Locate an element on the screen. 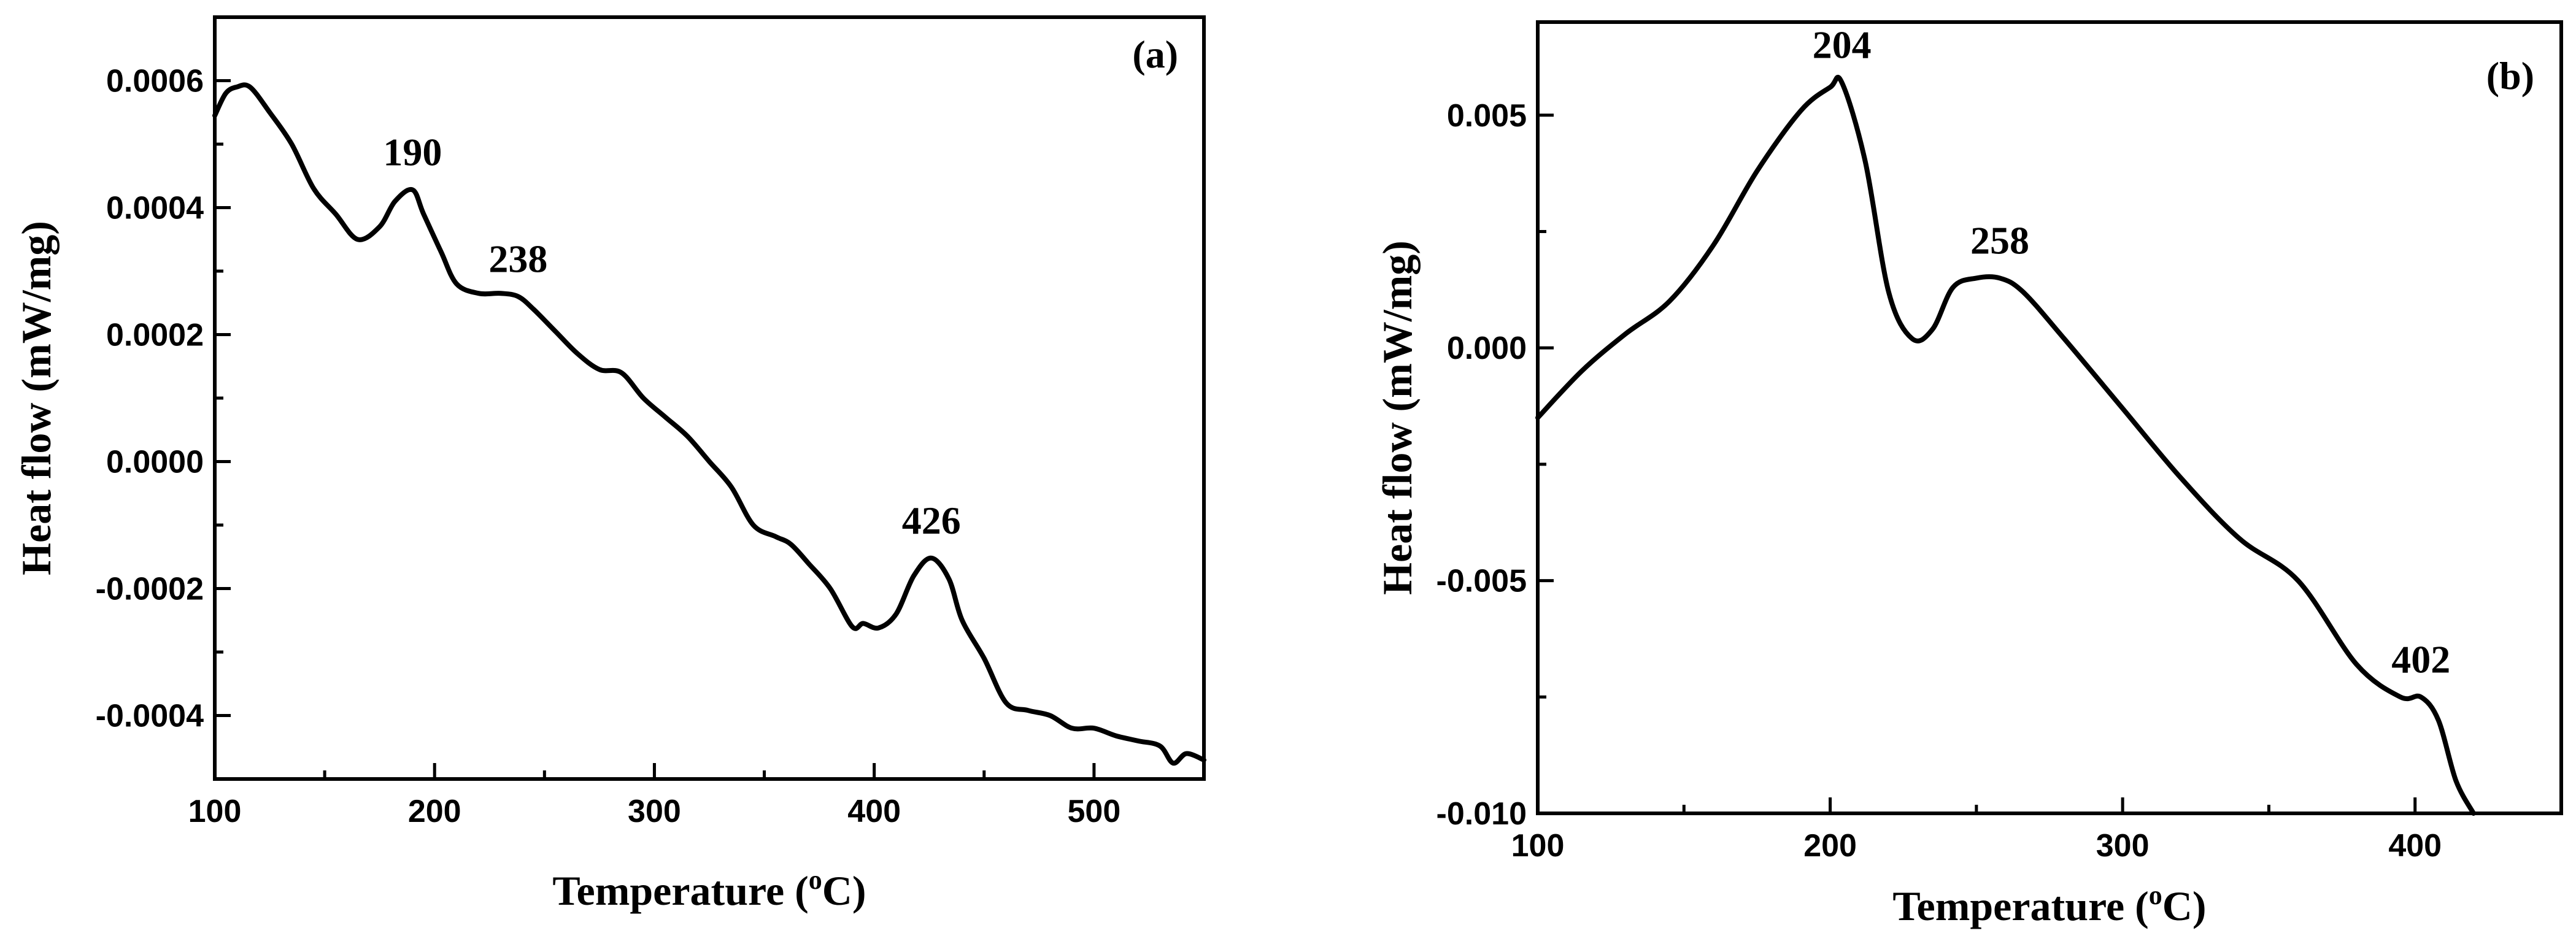 This screenshot has width=2576, height=944. peak-label: 204 is located at coordinates (1842, 45).